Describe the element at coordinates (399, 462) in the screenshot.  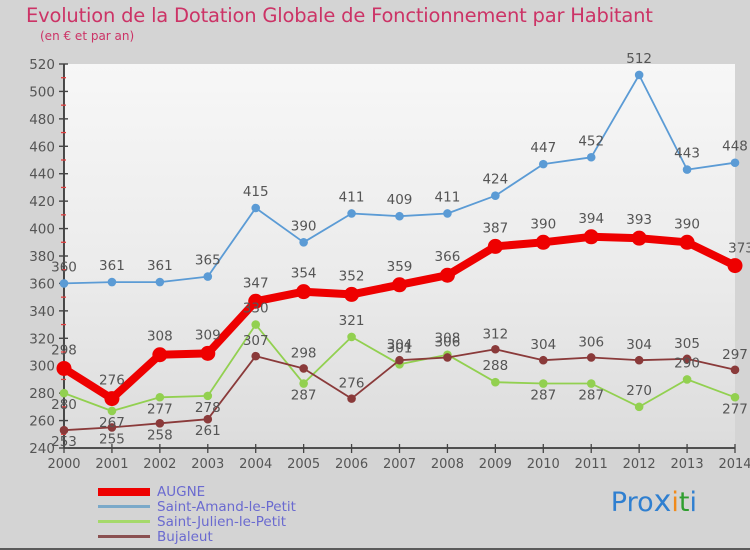
I see `x-tick-label: 2007` at that location.